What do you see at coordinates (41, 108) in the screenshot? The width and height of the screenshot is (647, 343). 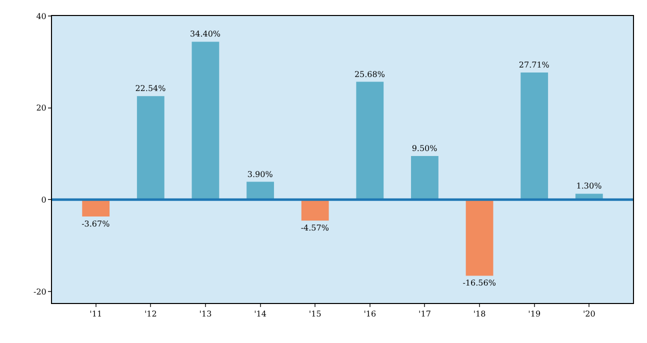 I see `y-tick-label: 20` at bounding box center [41, 108].